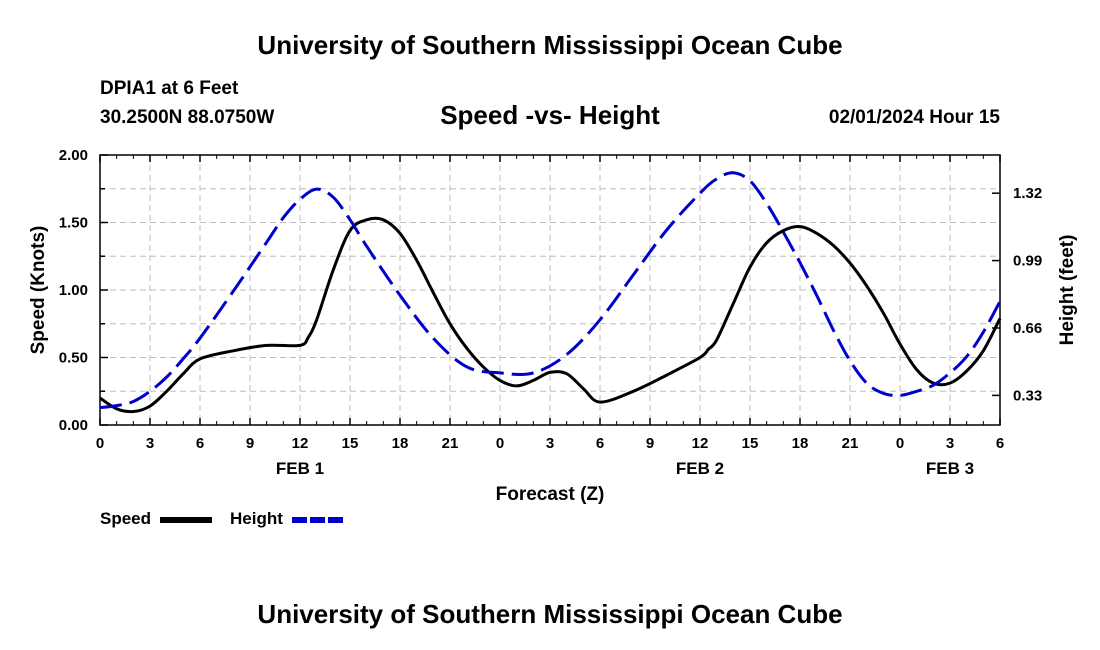  Describe the element at coordinates (300, 468) in the screenshot. I see `day-label: FEB 1` at that location.